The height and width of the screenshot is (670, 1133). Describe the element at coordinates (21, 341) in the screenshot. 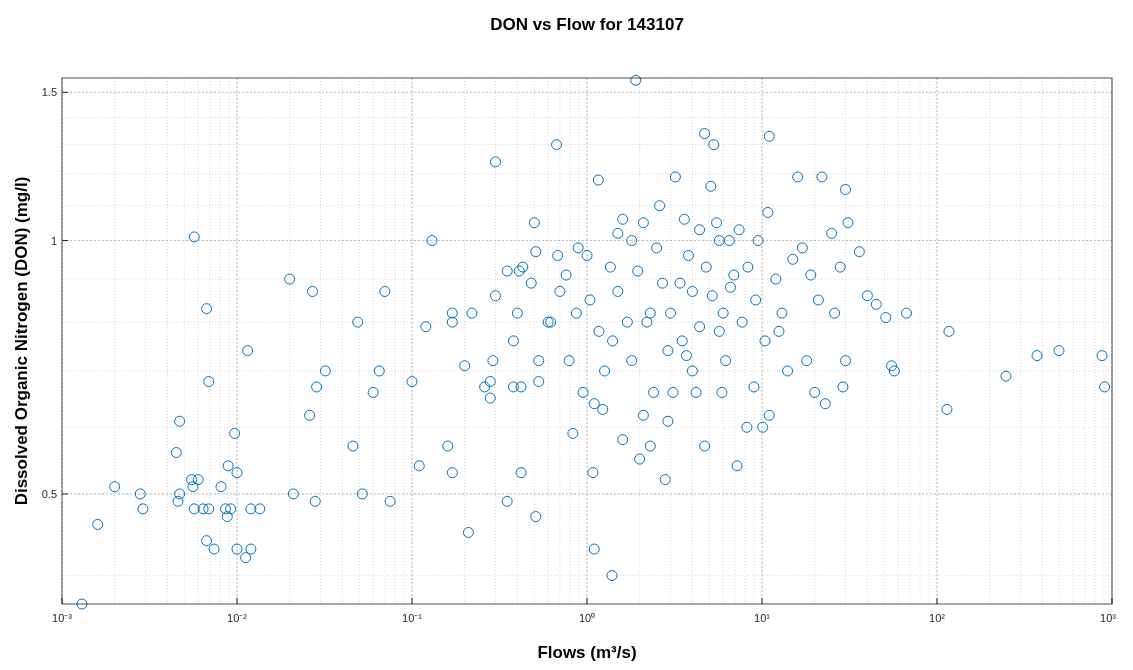

I see `y-axis-title: Dissolved Organic Nitrogen (DON) (mg/l)` at that location.